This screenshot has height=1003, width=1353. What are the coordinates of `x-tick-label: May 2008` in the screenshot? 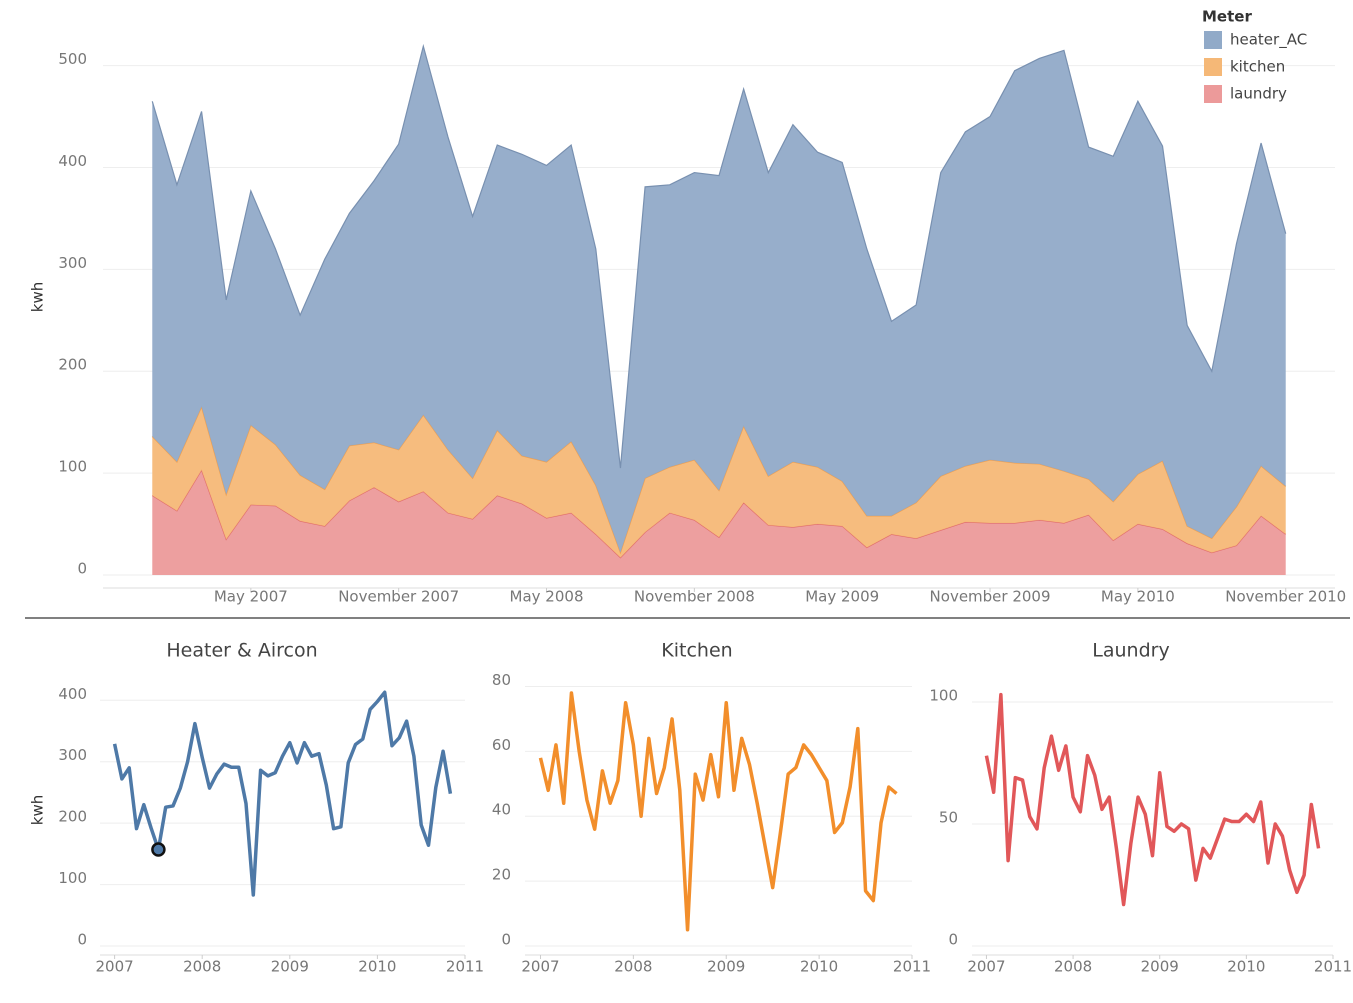 It's located at (547, 597).